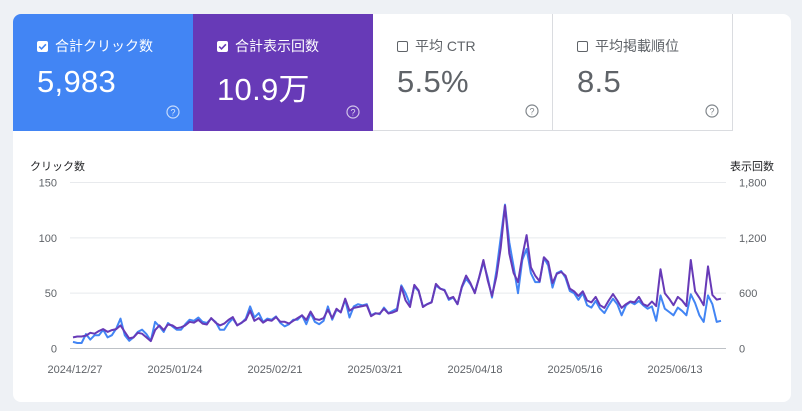 The image size is (802, 411). Describe the element at coordinates (752, 166) in the screenshot. I see `right-axis-title: 表示回数` at that location.